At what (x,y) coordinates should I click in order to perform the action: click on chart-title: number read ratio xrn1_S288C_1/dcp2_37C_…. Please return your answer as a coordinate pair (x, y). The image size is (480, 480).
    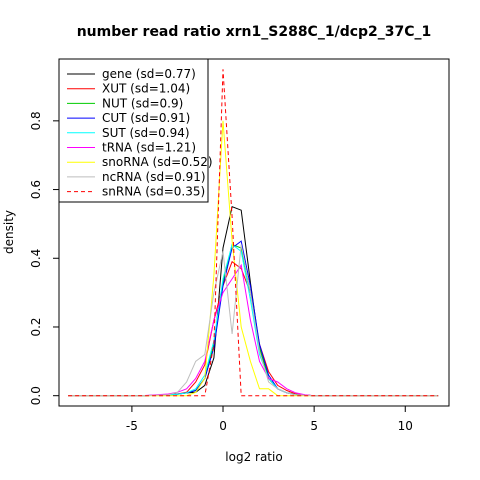
    Looking at the image, I should click on (254, 32).